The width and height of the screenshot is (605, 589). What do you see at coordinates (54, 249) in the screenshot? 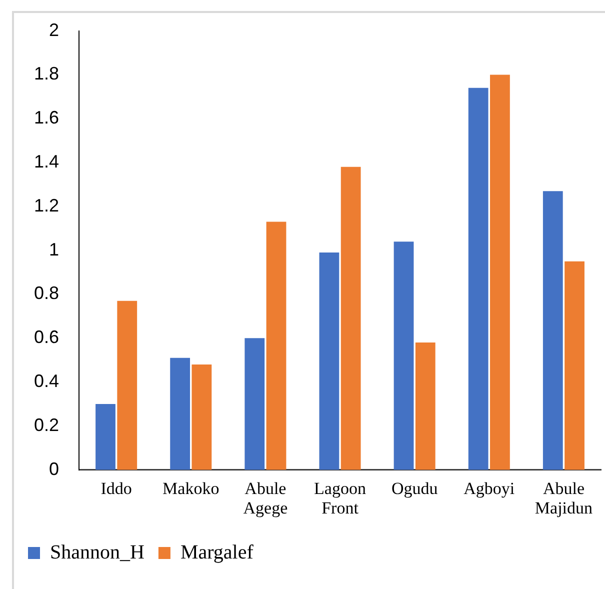
I see `y-tick-label: 1` at bounding box center [54, 249].